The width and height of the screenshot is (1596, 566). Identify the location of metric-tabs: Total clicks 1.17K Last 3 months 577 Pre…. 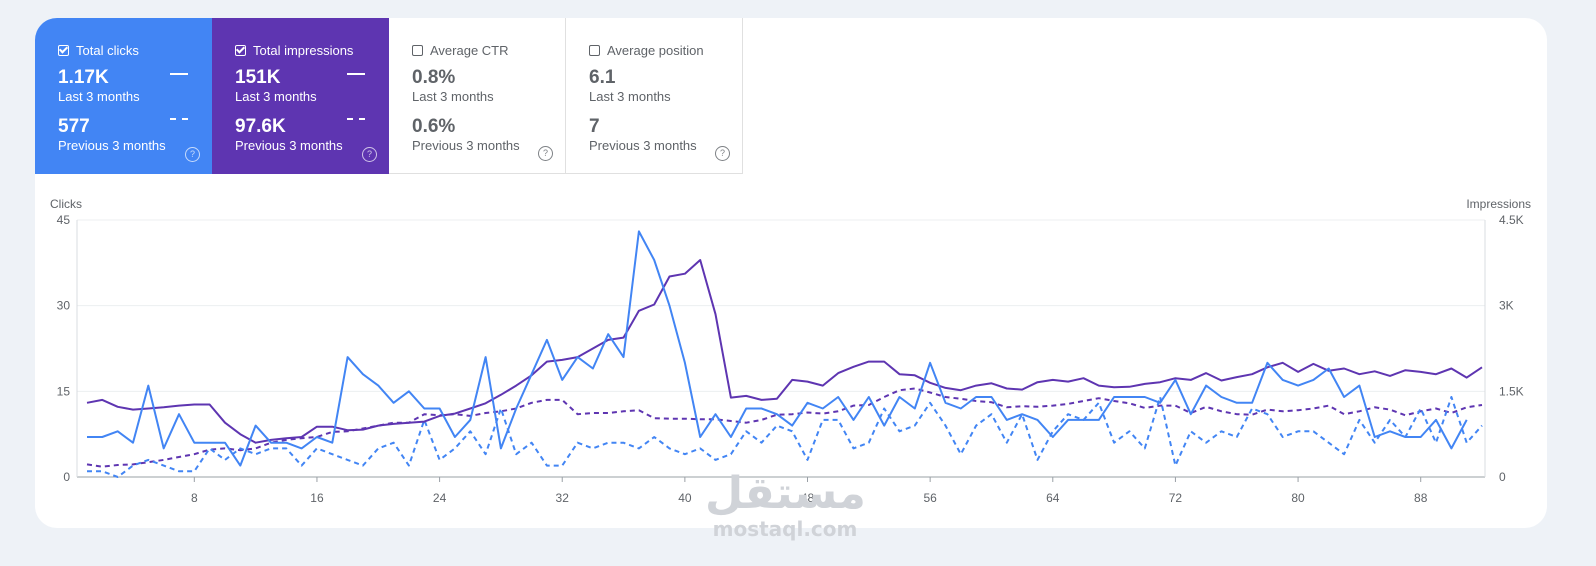
(389, 96).